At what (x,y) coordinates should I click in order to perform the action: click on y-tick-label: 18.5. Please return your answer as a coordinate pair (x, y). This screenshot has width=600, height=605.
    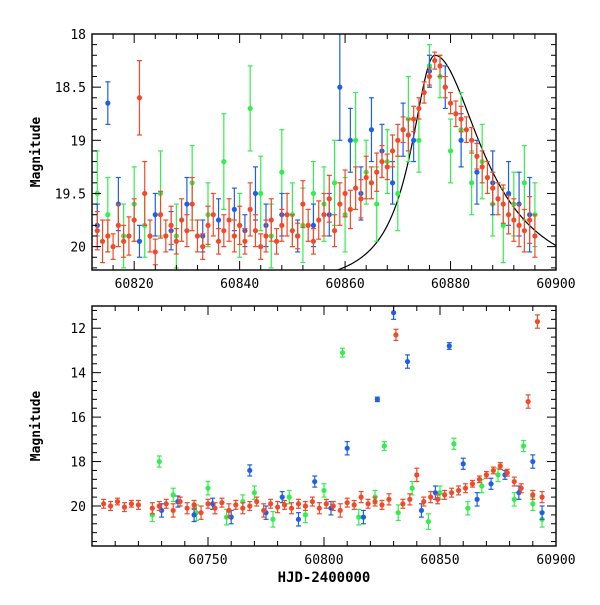
    Looking at the image, I should click on (70, 88).